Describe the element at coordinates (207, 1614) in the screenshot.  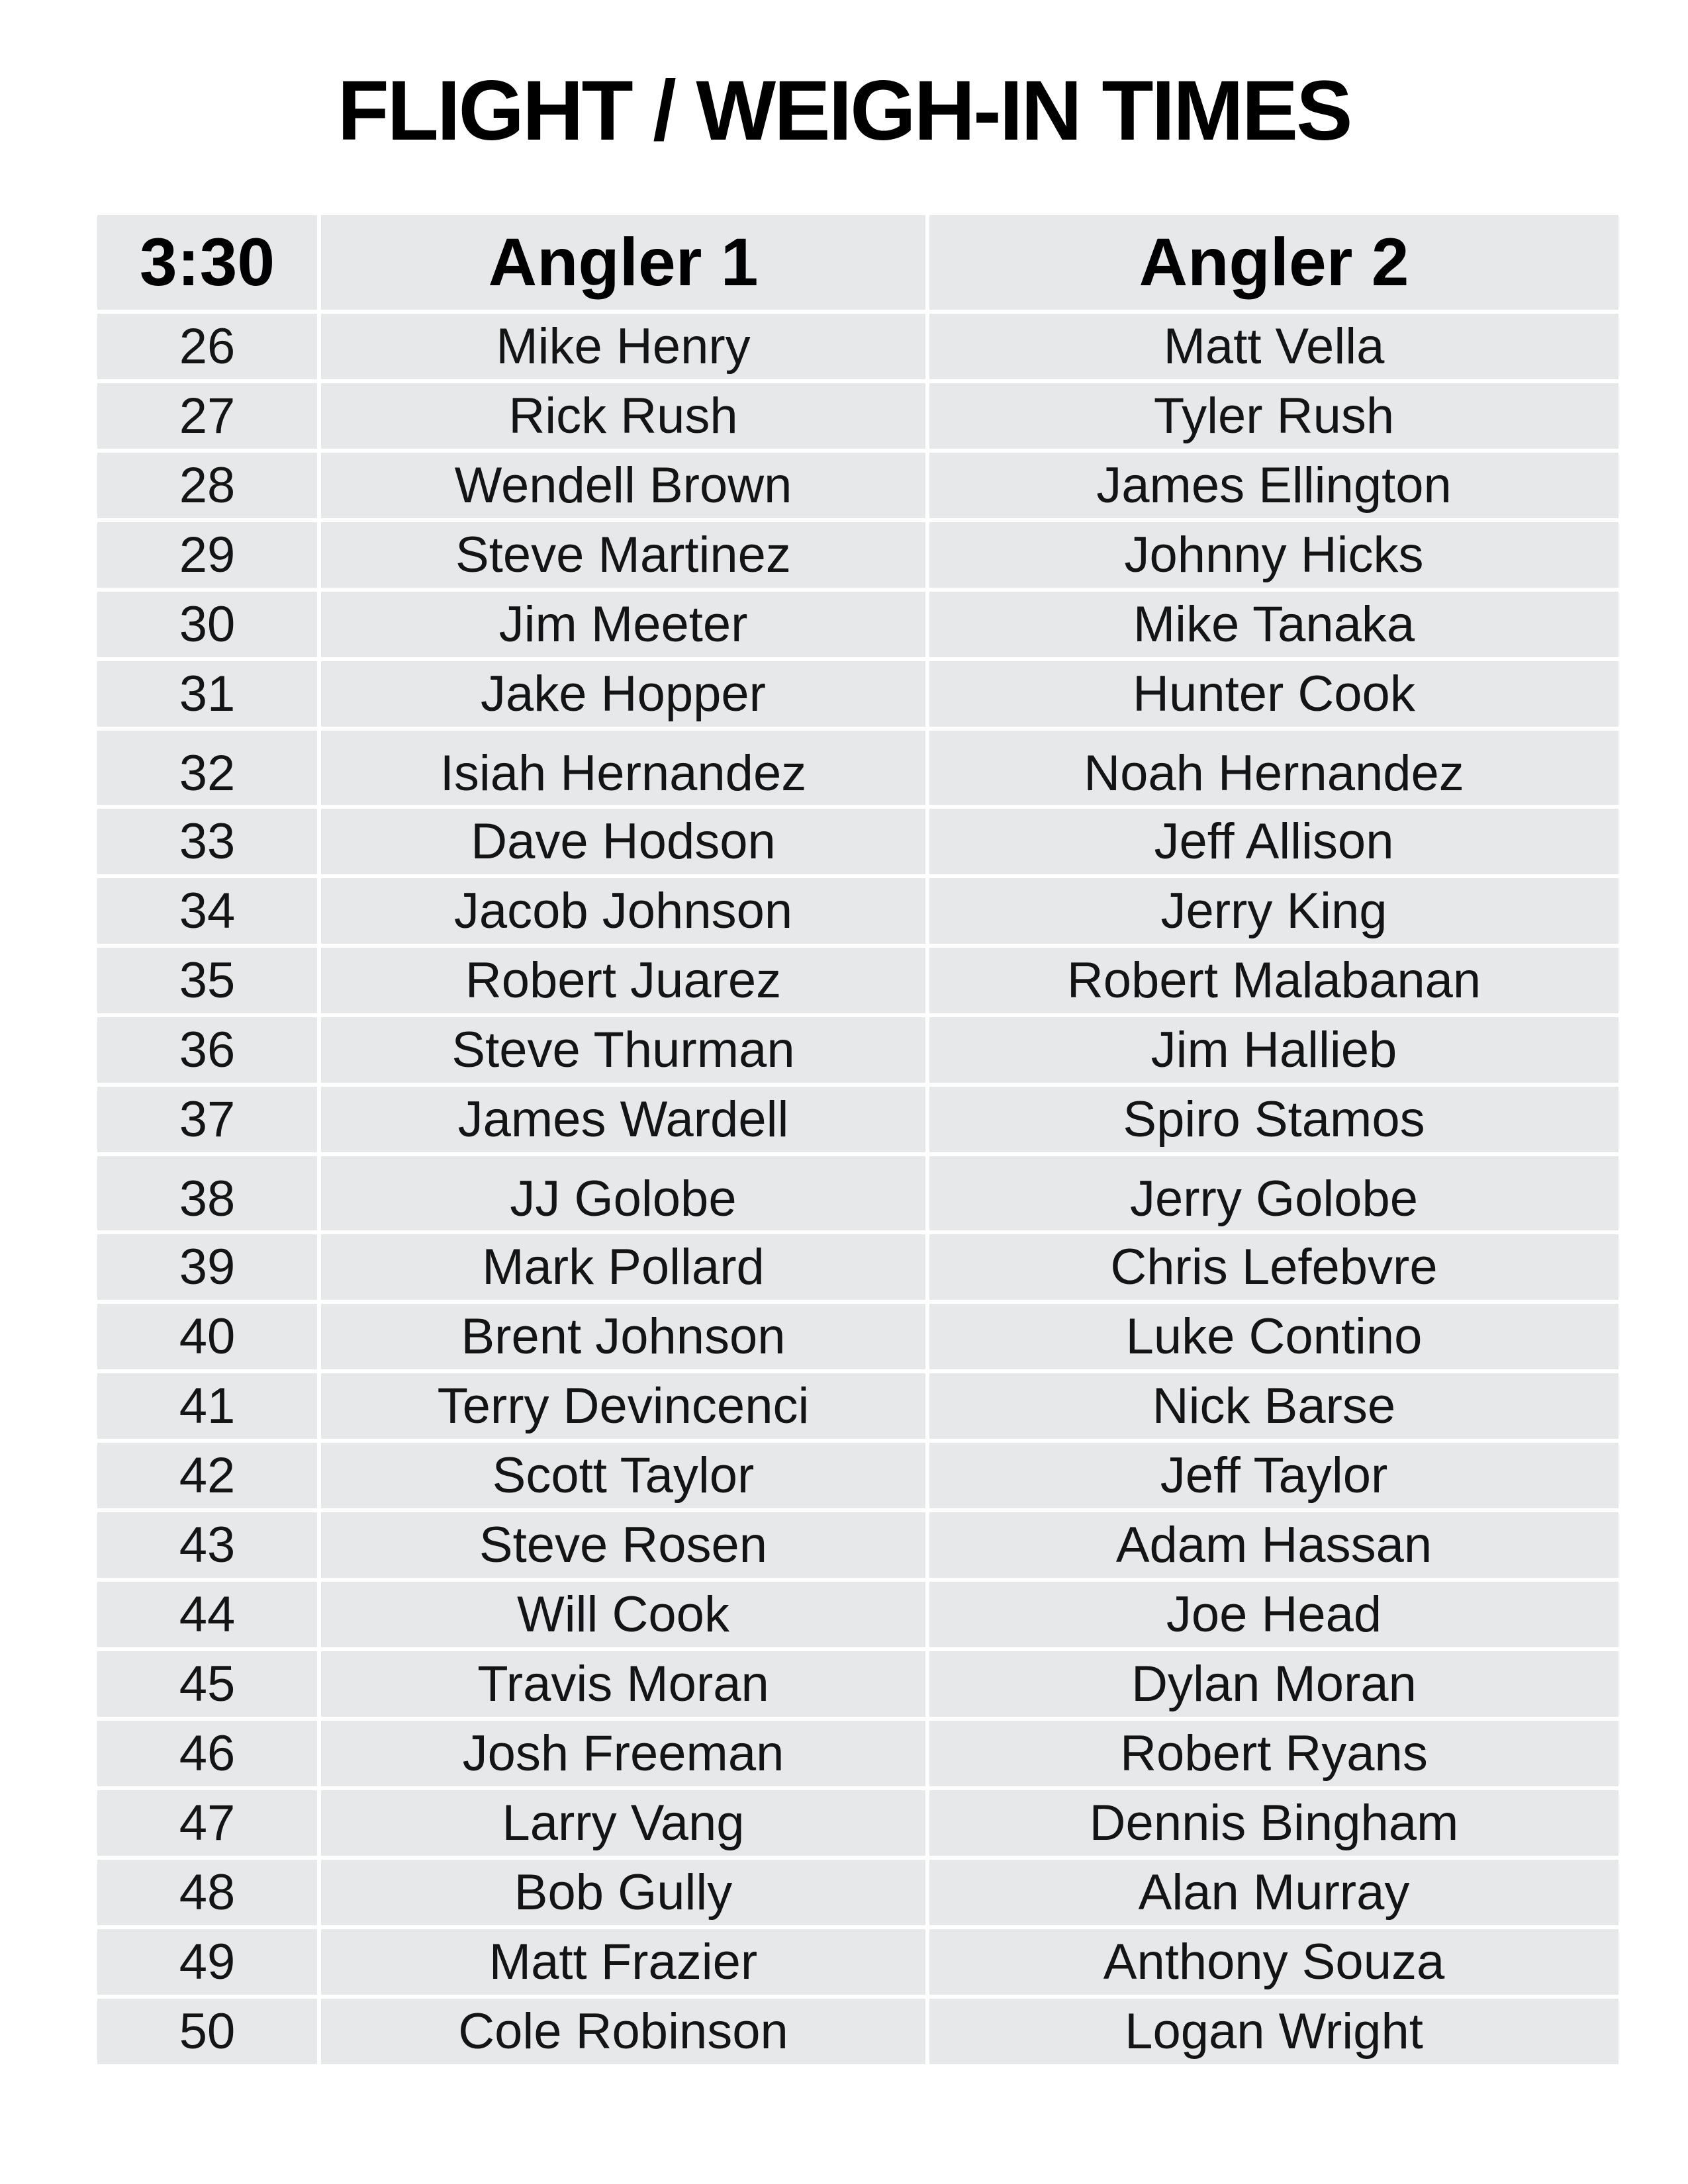
I see `row-number-cell: 44` at that location.